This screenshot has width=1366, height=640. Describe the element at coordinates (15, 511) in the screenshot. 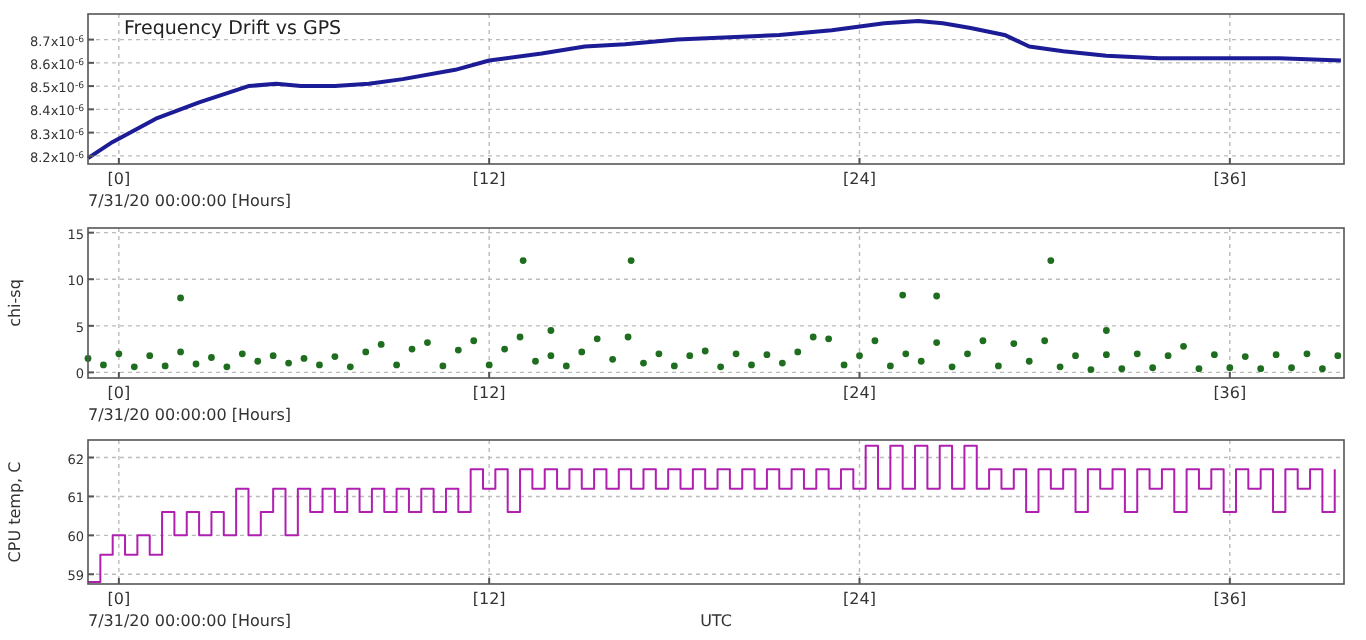

I see `y-axis-title: CPU temp, C` at that location.